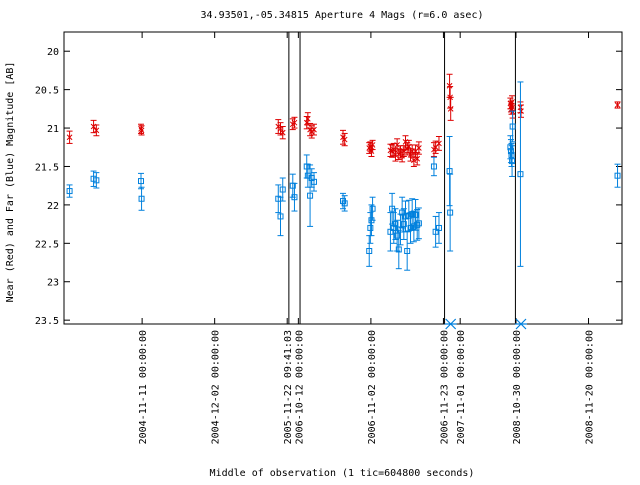  Describe the element at coordinates (288, 387) in the screenshot. I see `x-tick-label-2: 2005-11-22 09:41:03` at that location.